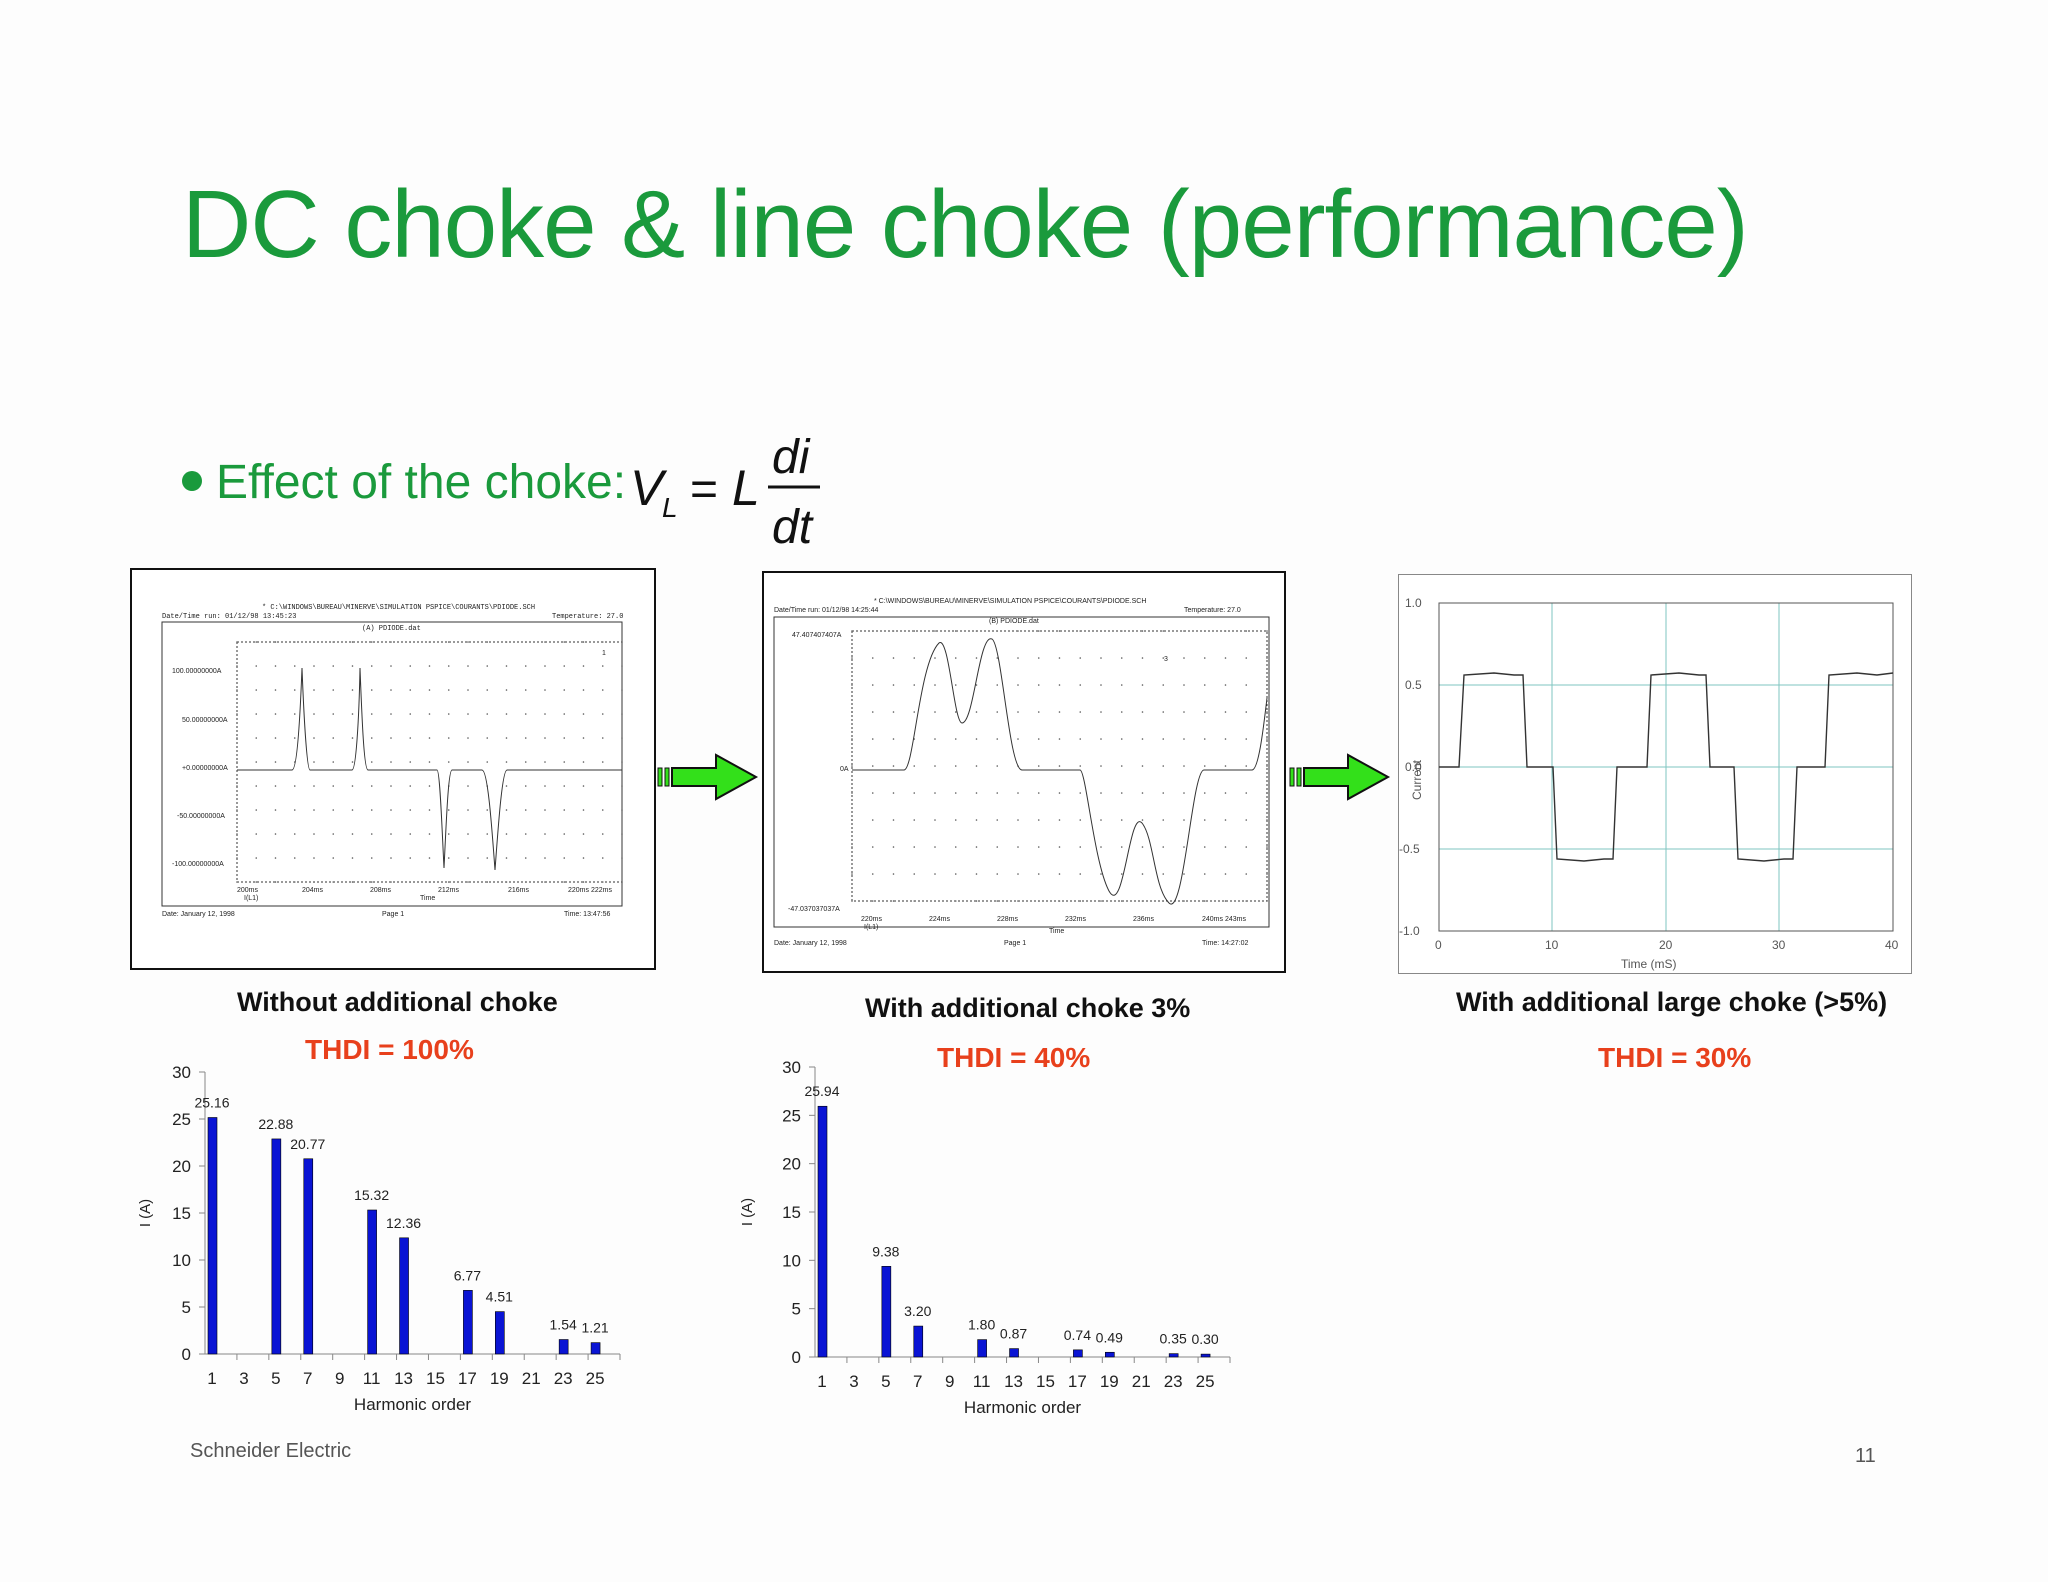 This screenshot has width=2048, height=1582. Describe the element at coordinates (590, 890) in the screenshot. I see `scope-1-xlabel-5: 220ms 222ms` at that location.